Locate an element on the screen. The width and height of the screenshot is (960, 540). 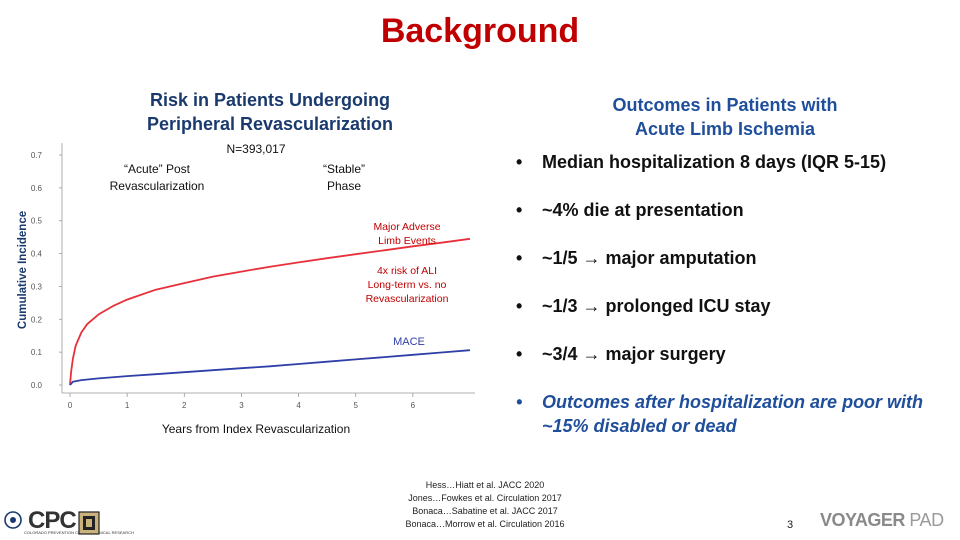
right-subtitle-line1: Outcomes in Patients with is located at coordinates (725, 105).